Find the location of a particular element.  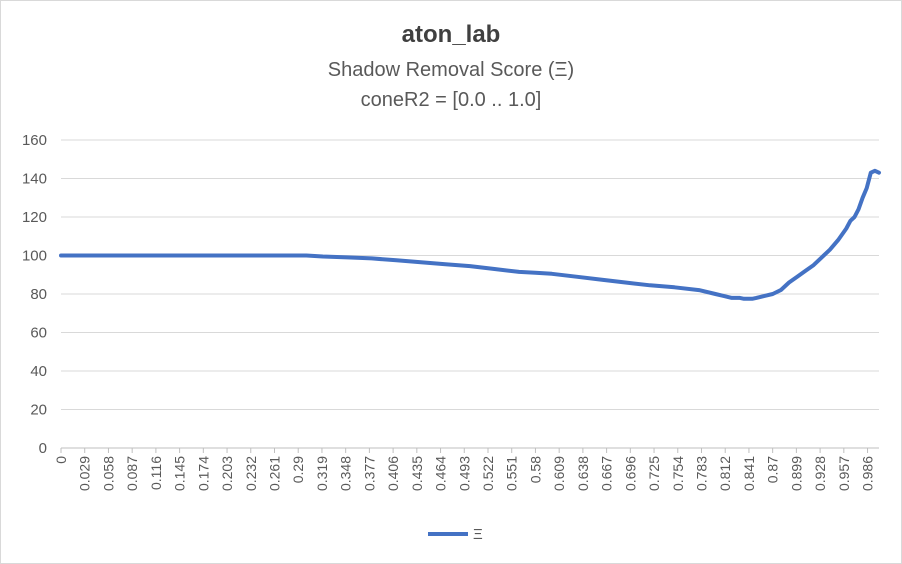

x-tick-label: 0.986 is located at coordinates (868, 473).